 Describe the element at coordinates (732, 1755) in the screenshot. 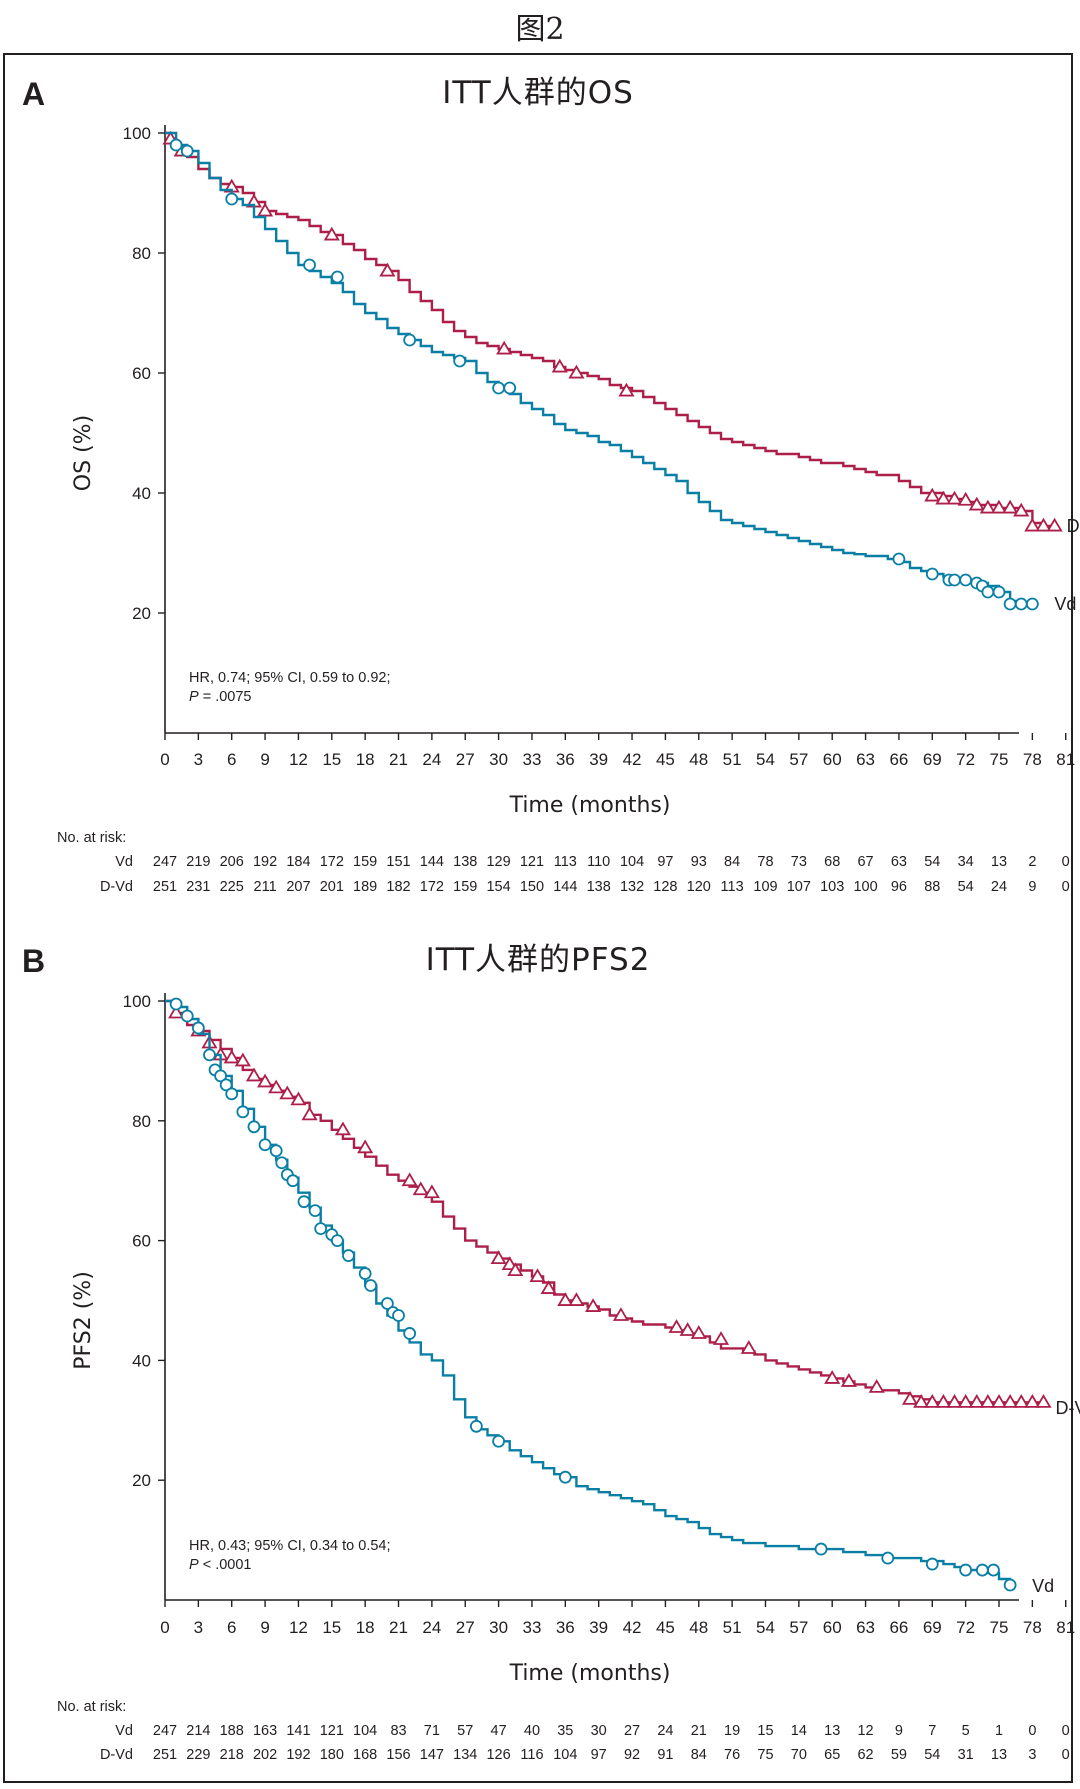

I see `at-risk-value: 76` at that location.